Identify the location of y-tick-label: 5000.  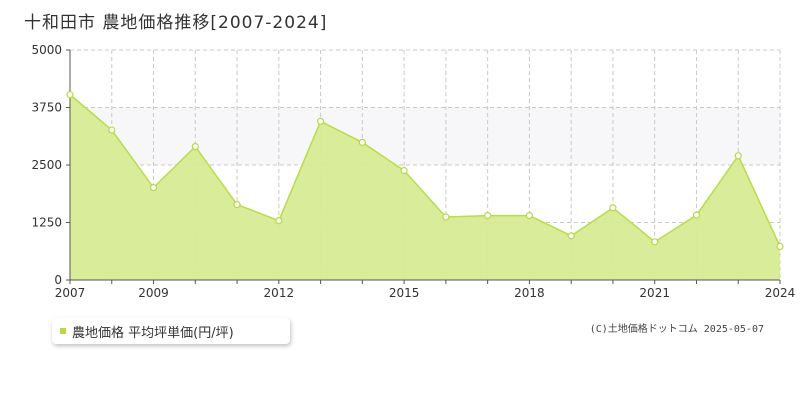
(46, 50).